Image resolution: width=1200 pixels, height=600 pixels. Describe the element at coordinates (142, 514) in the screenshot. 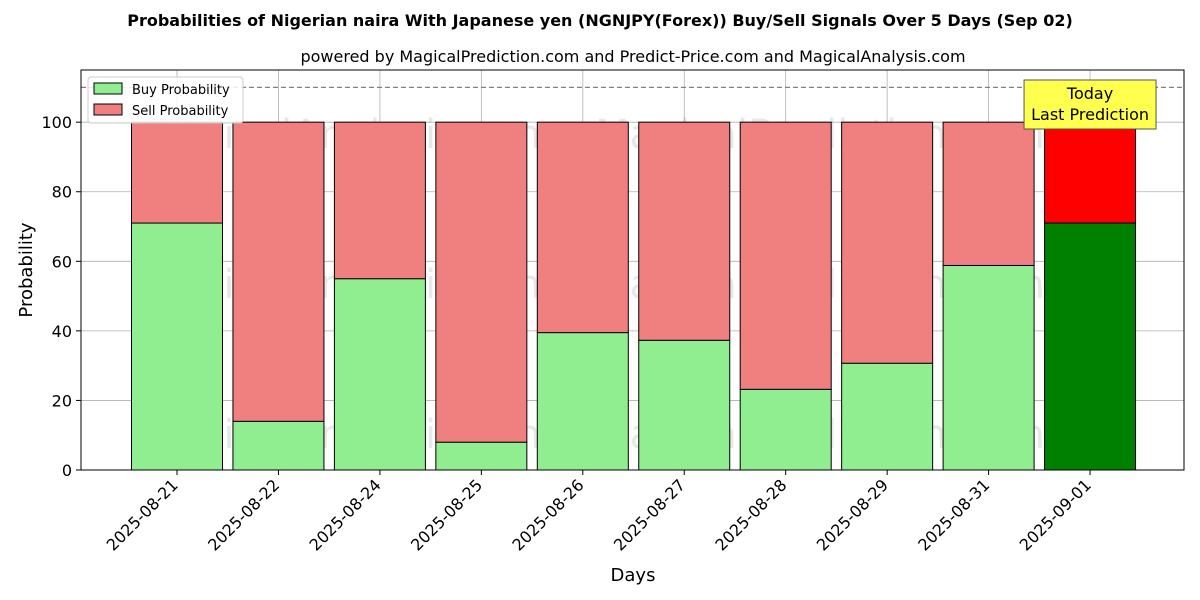

I see `x-tick-label: 2025-08-21` at that location.